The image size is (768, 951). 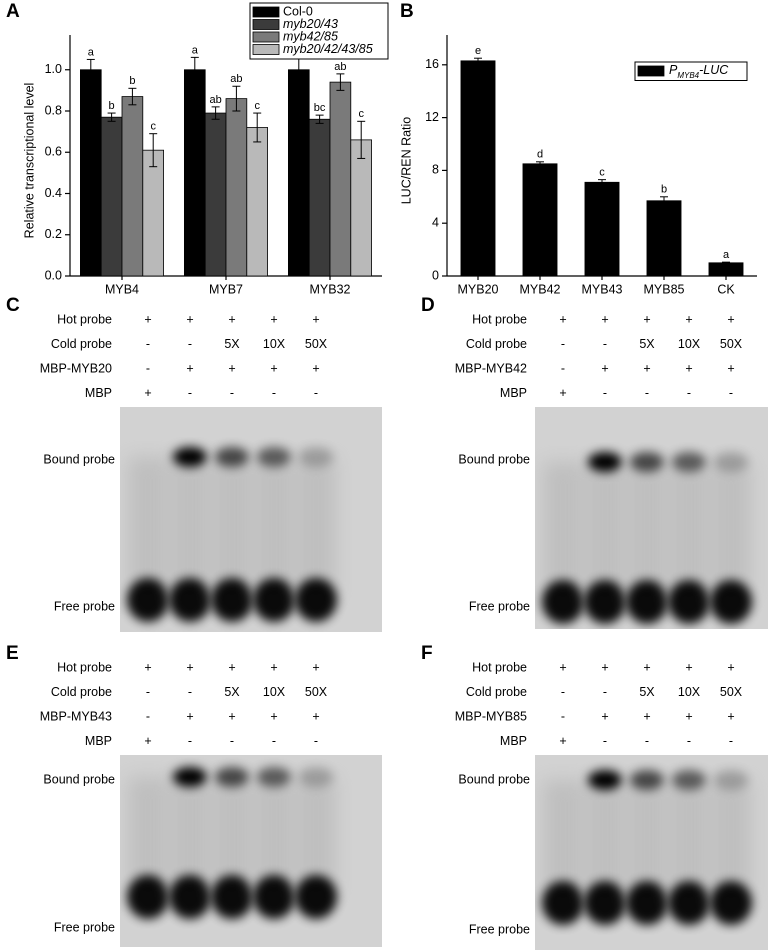 What do you see at coordinates (53, 110) in the screenshot?
I see `y-tick-label: 0.8` at bounding box center [53, 110].